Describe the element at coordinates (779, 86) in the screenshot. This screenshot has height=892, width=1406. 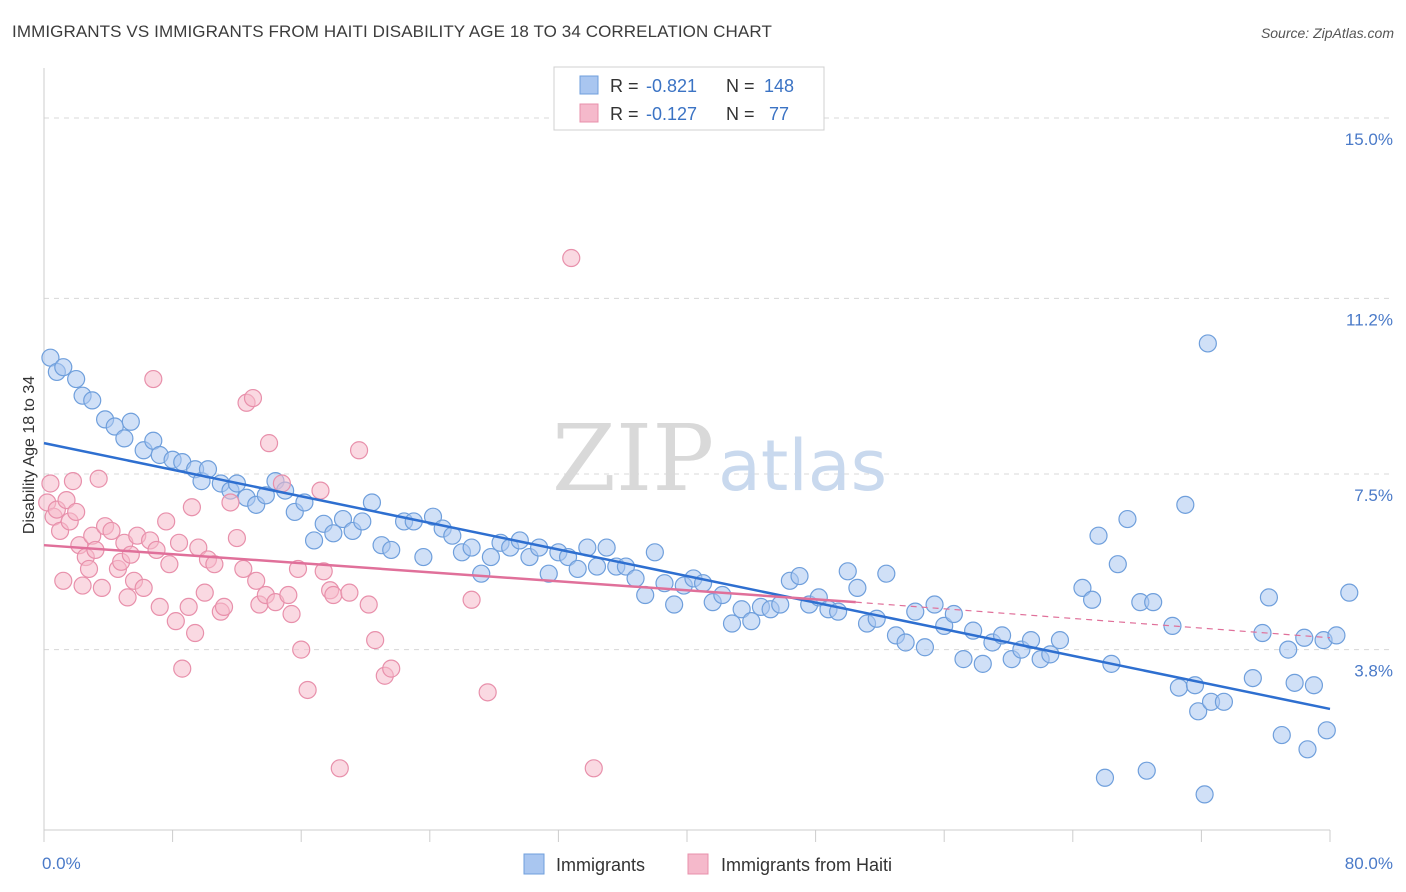
I see `legend-n-value: 148` at that location.